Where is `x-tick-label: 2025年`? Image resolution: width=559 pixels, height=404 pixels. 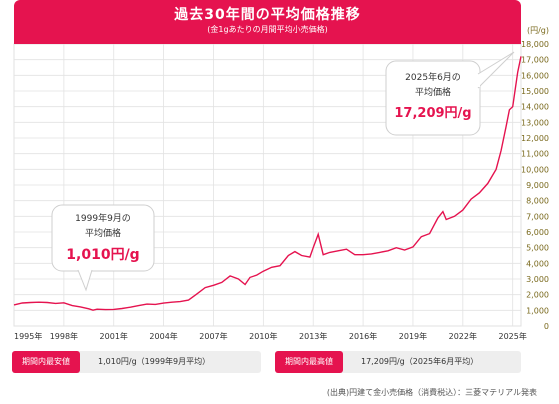
x-tick-label: 2025年 is located at coordinates (513, 336).